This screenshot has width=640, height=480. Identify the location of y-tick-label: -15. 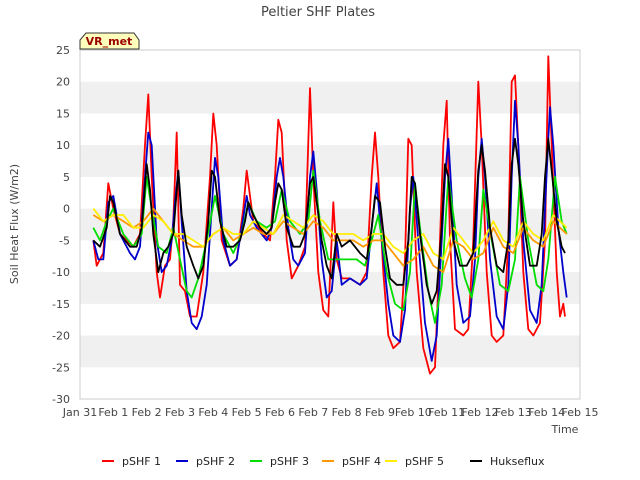
(61, 304).